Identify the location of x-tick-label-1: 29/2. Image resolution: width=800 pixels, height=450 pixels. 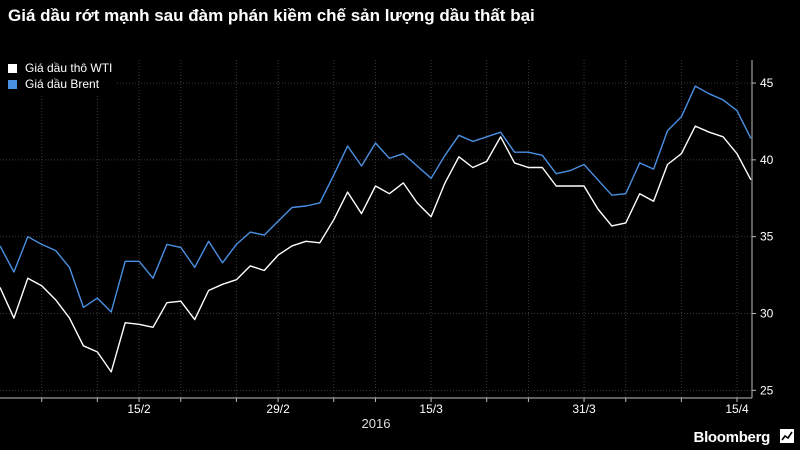
(278, 409).